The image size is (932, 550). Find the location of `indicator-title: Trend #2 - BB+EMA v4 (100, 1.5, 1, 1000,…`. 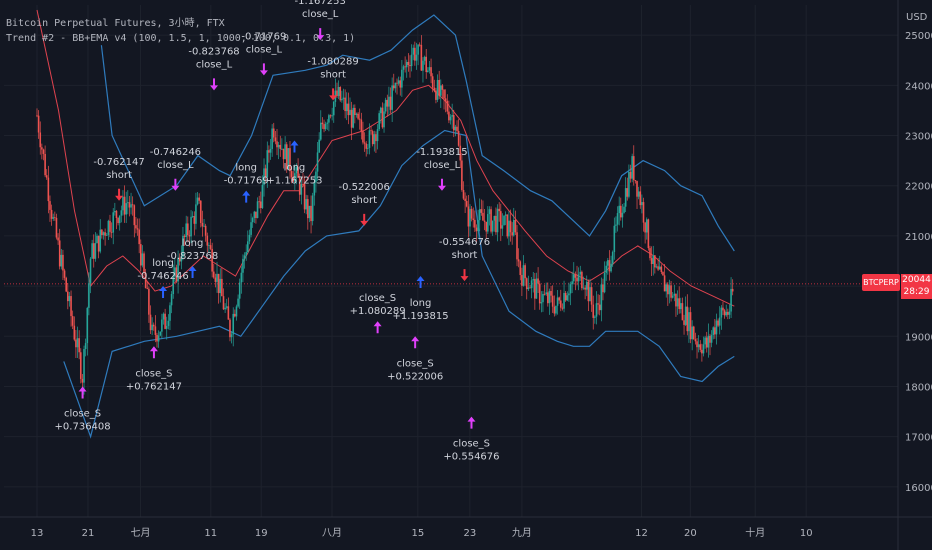

indicator-title: Trend #2 - BB+EMA v4 (100, 1.5, 1, 1000,… is located at coordinates (181, 38).